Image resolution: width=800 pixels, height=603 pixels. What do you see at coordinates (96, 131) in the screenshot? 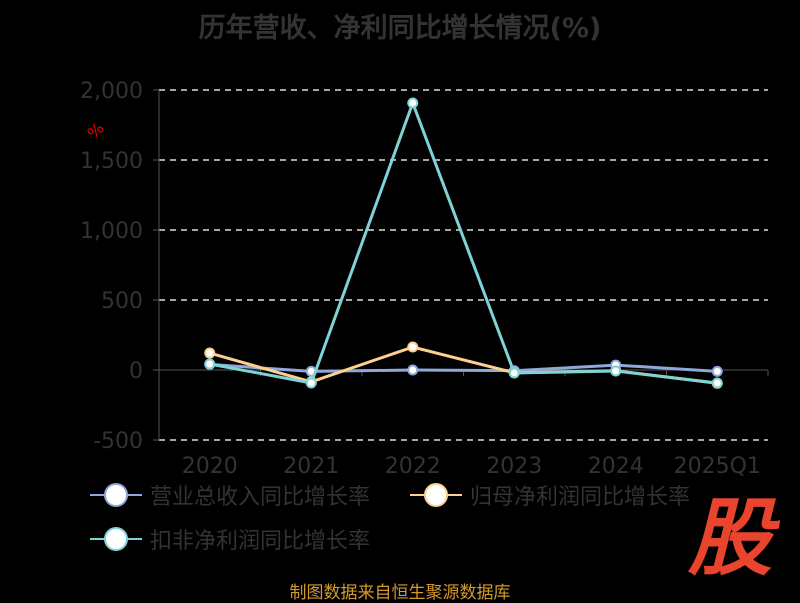
I see `y-axis-label: %` at bounding box center [96, 131].